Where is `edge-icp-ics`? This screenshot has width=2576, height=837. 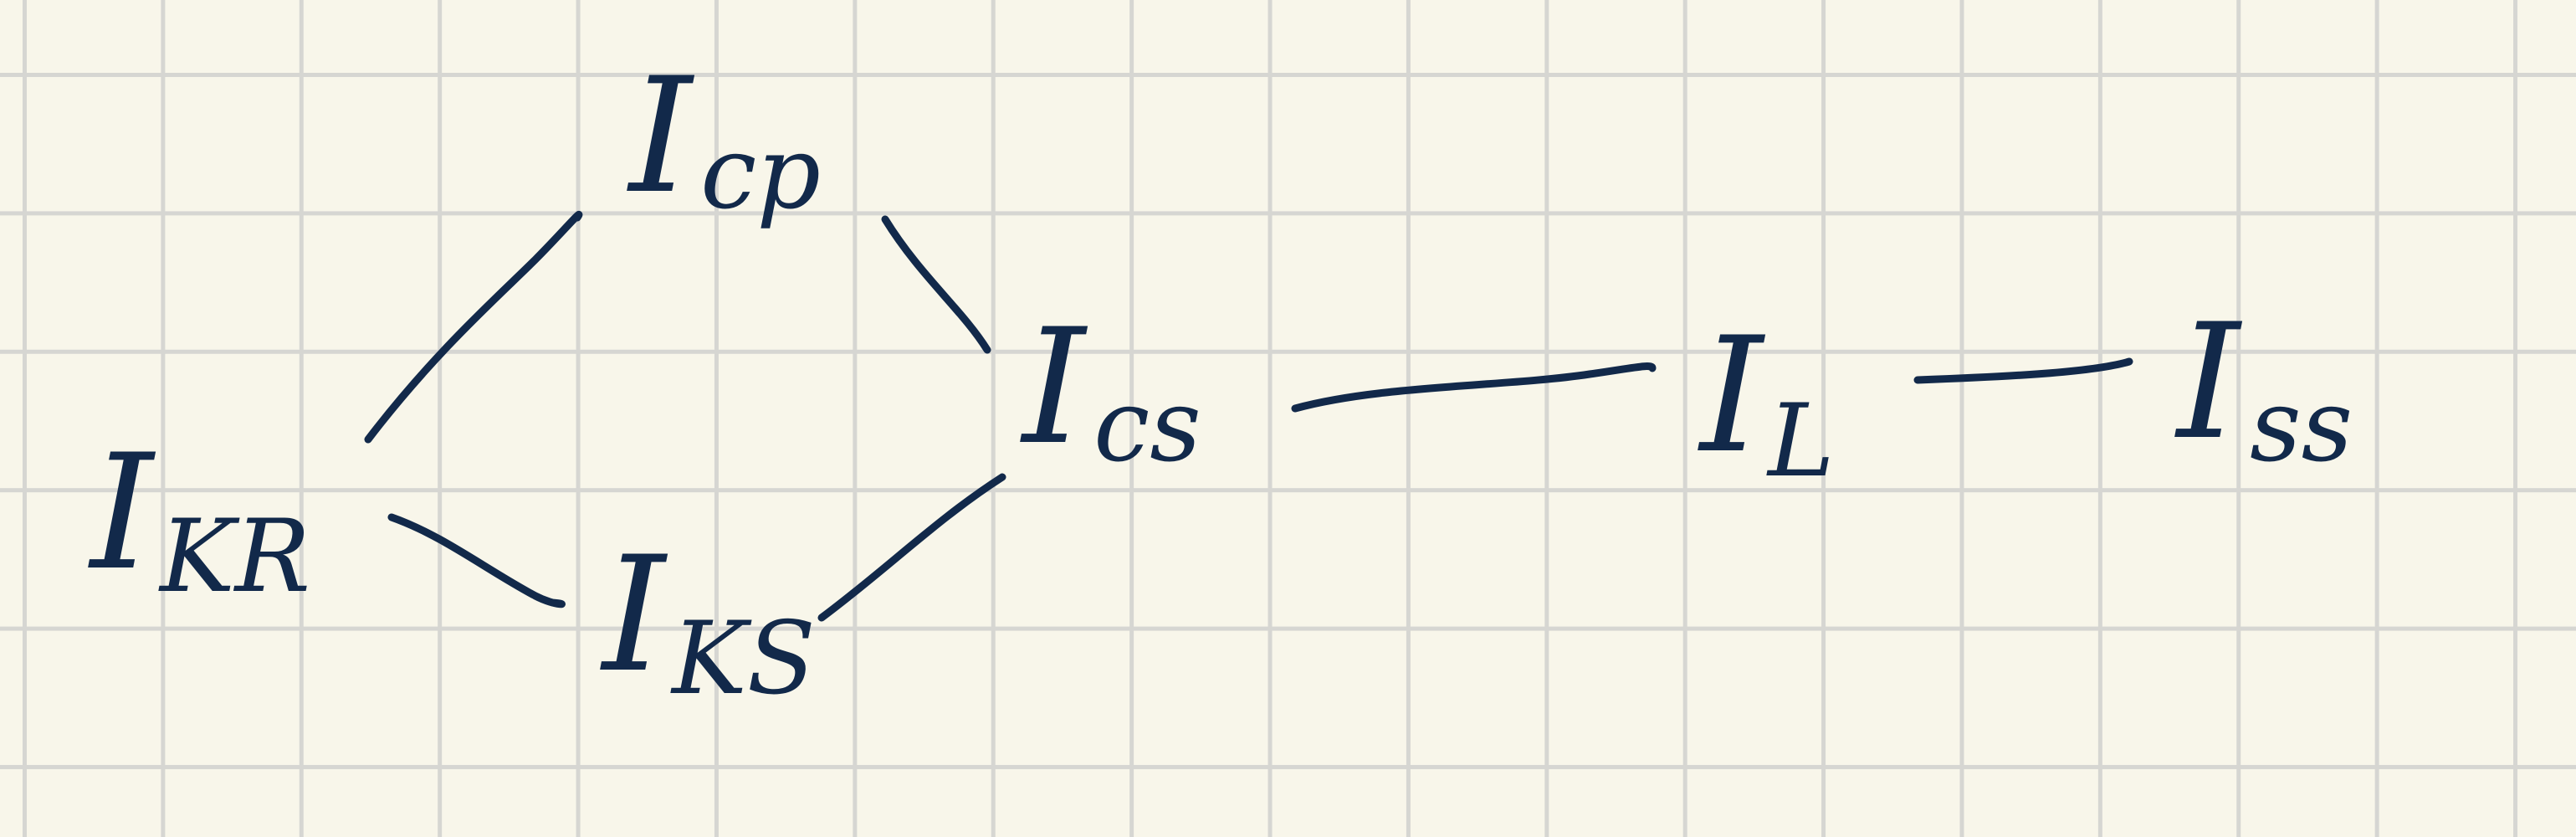 edge-icp-ics is located at coordinates (936, 284).